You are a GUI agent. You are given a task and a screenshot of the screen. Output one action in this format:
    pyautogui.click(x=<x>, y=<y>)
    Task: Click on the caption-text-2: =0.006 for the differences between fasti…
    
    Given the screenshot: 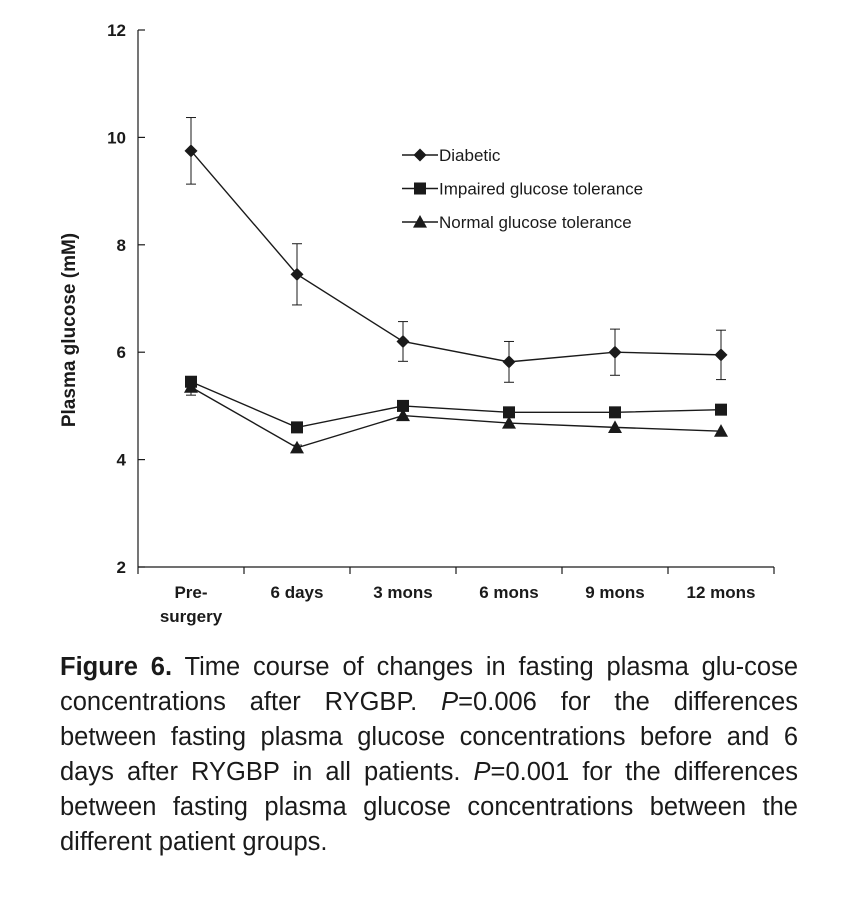 What is the action you would take?
    pyautogui.click(x=429, y=737)
    